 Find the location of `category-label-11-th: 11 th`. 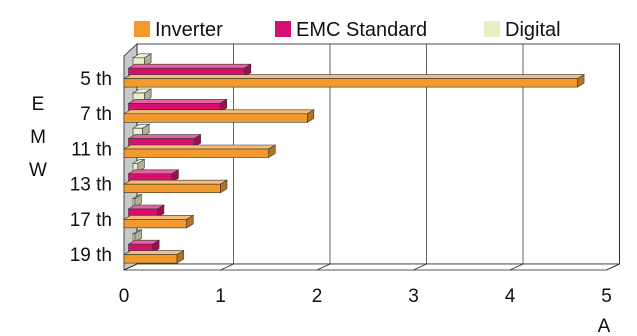

category-label-11-th: 11 th is located at coordinates (91, 149).